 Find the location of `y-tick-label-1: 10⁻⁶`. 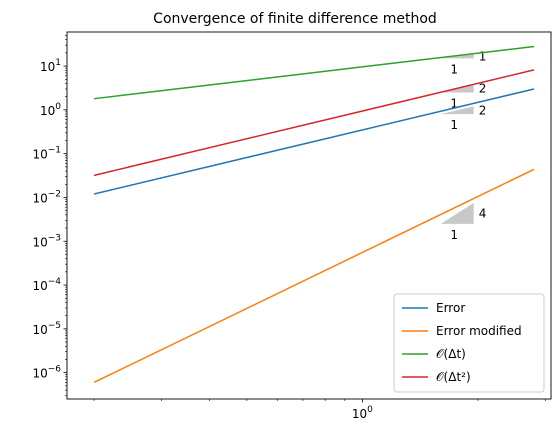

y-tick-label-1: 10⁻⁶ is located at coordinates (46, 373).